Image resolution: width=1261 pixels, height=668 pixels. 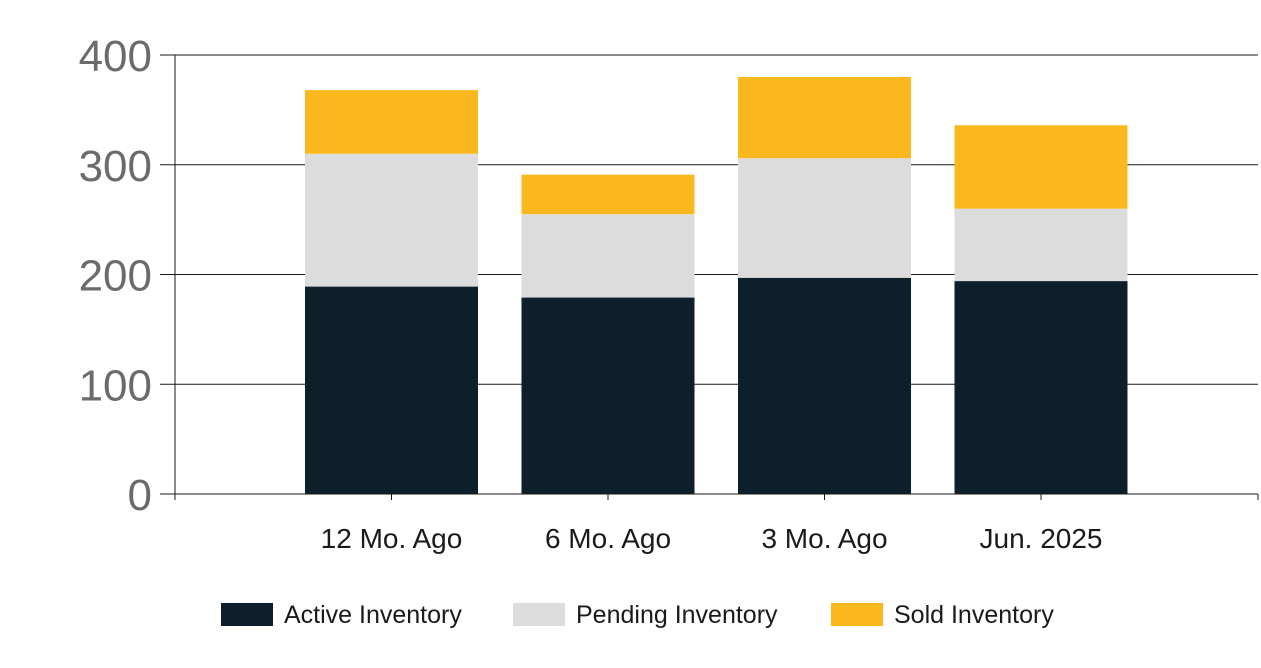 What do you see at coordinates (608, 538) in the screenshot?
I see `x-tick-label: 6 Mo. Ago` at bounding box center [608, 538].